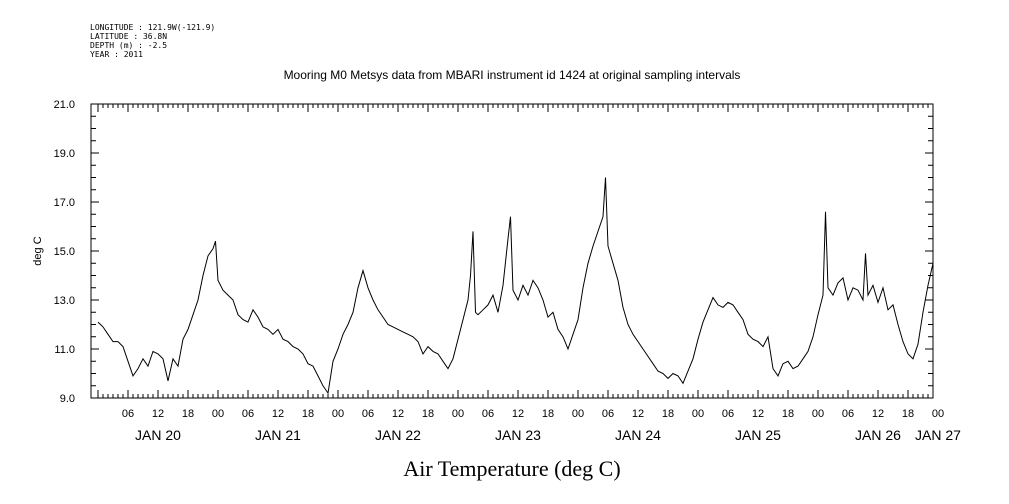 The image size is (1009, 504). Describe the element at coordinates (152, 27) in the screenshot. I see `meta-longitude: LONGITUDE : 121.9W(-121.9)` at that location.